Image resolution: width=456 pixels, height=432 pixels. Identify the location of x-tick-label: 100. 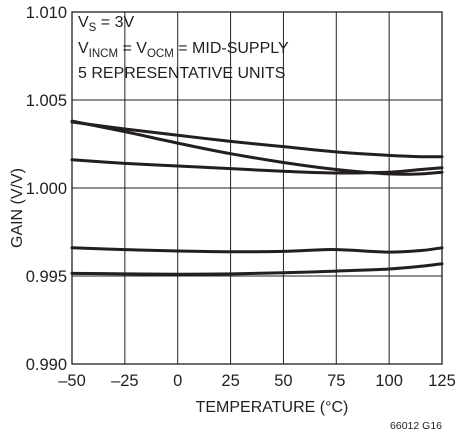
(389, 381).